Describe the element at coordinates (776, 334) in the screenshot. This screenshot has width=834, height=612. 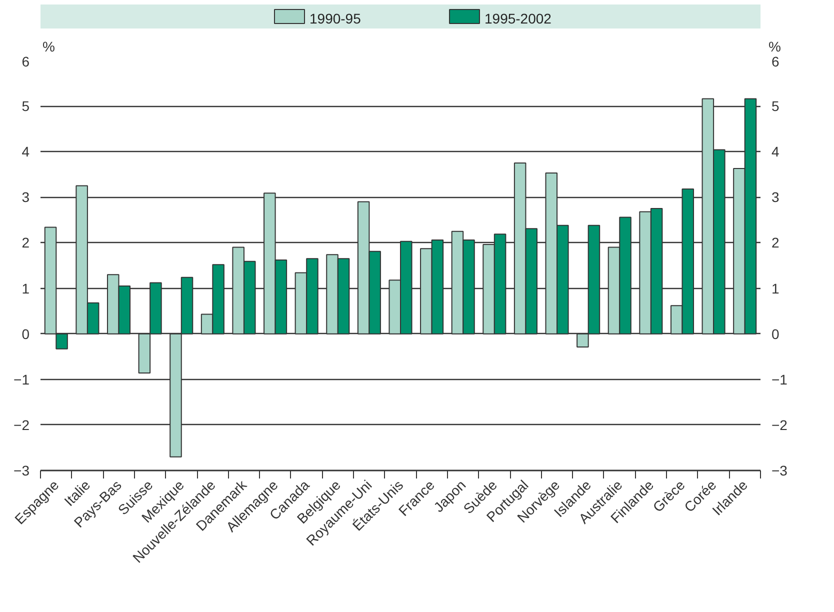
I see `y2-tick-label: 0` at that location.